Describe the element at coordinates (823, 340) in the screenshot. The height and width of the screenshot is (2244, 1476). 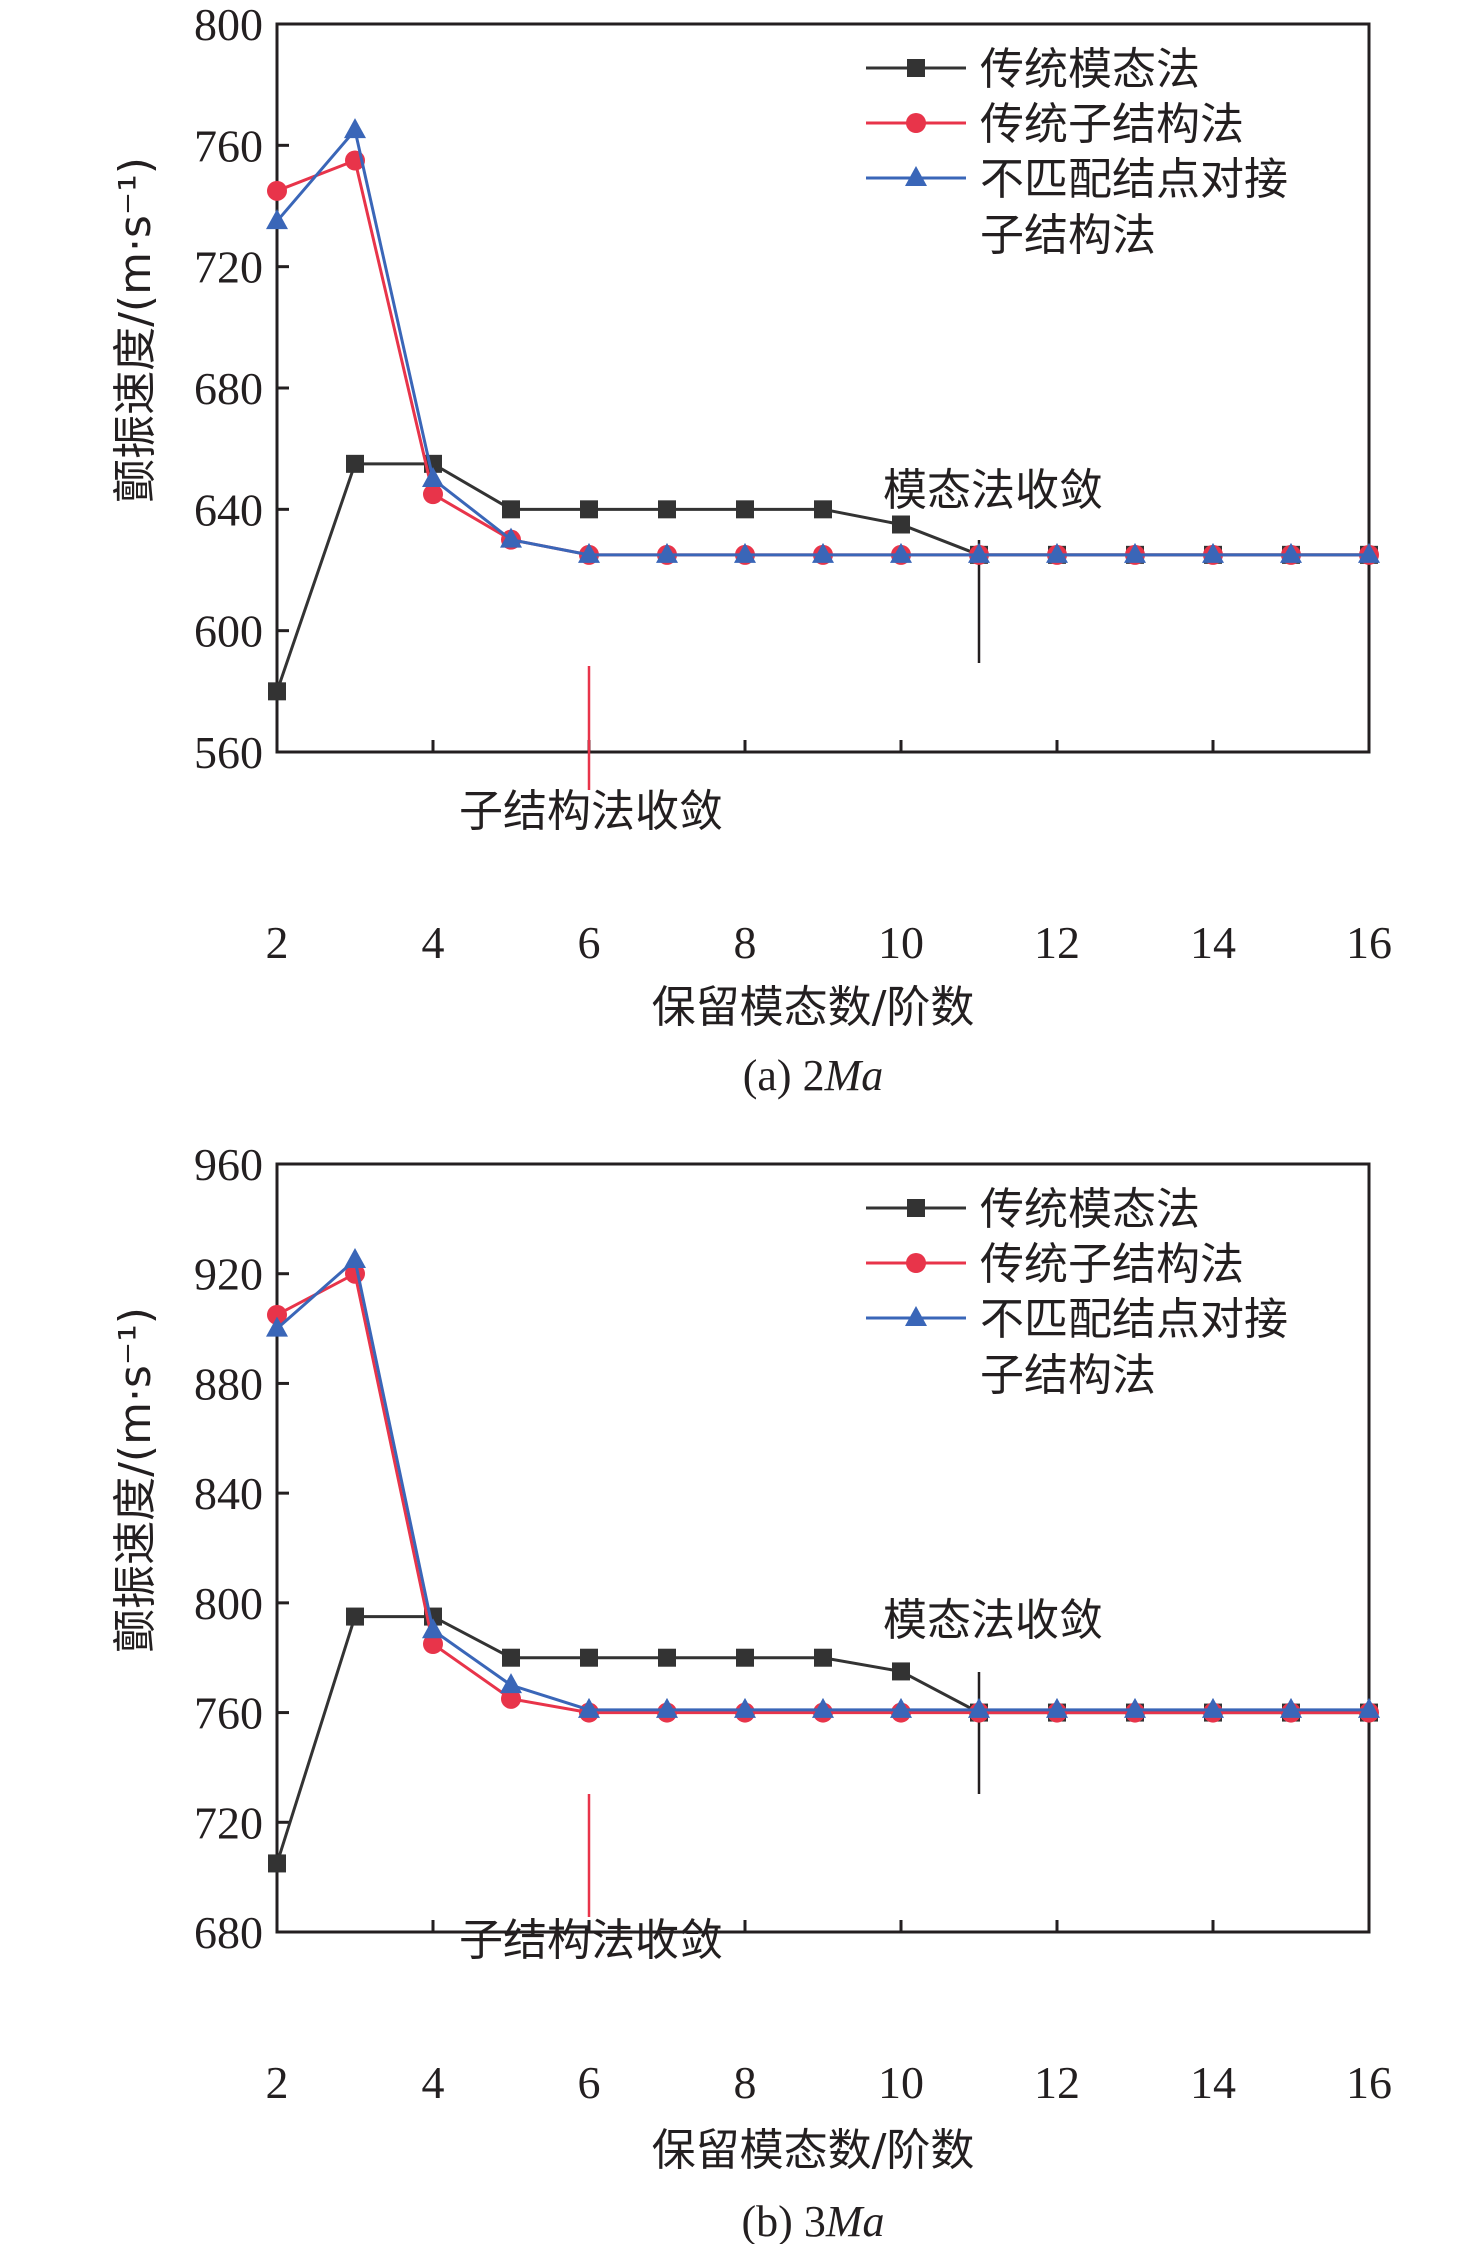
I see `series-triangle` at that location.